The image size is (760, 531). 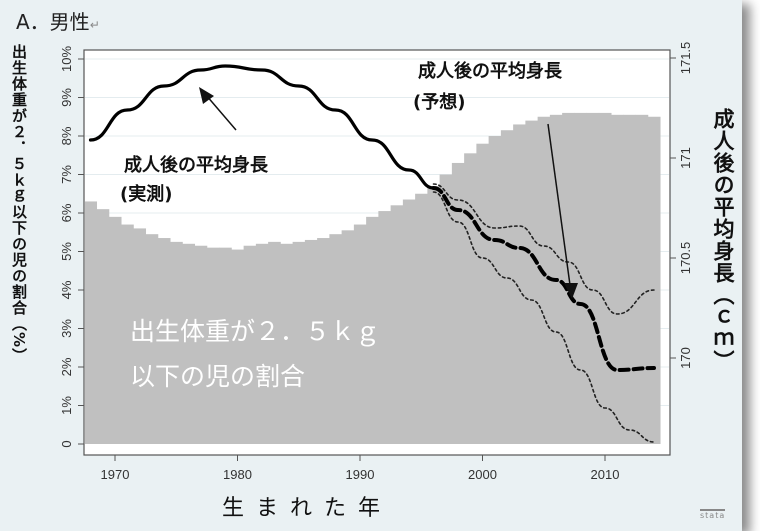 What do you see at coordinates (66, 289) in the screenshot?
I see `svg-text: 4%` at bounding box center [66, 289].